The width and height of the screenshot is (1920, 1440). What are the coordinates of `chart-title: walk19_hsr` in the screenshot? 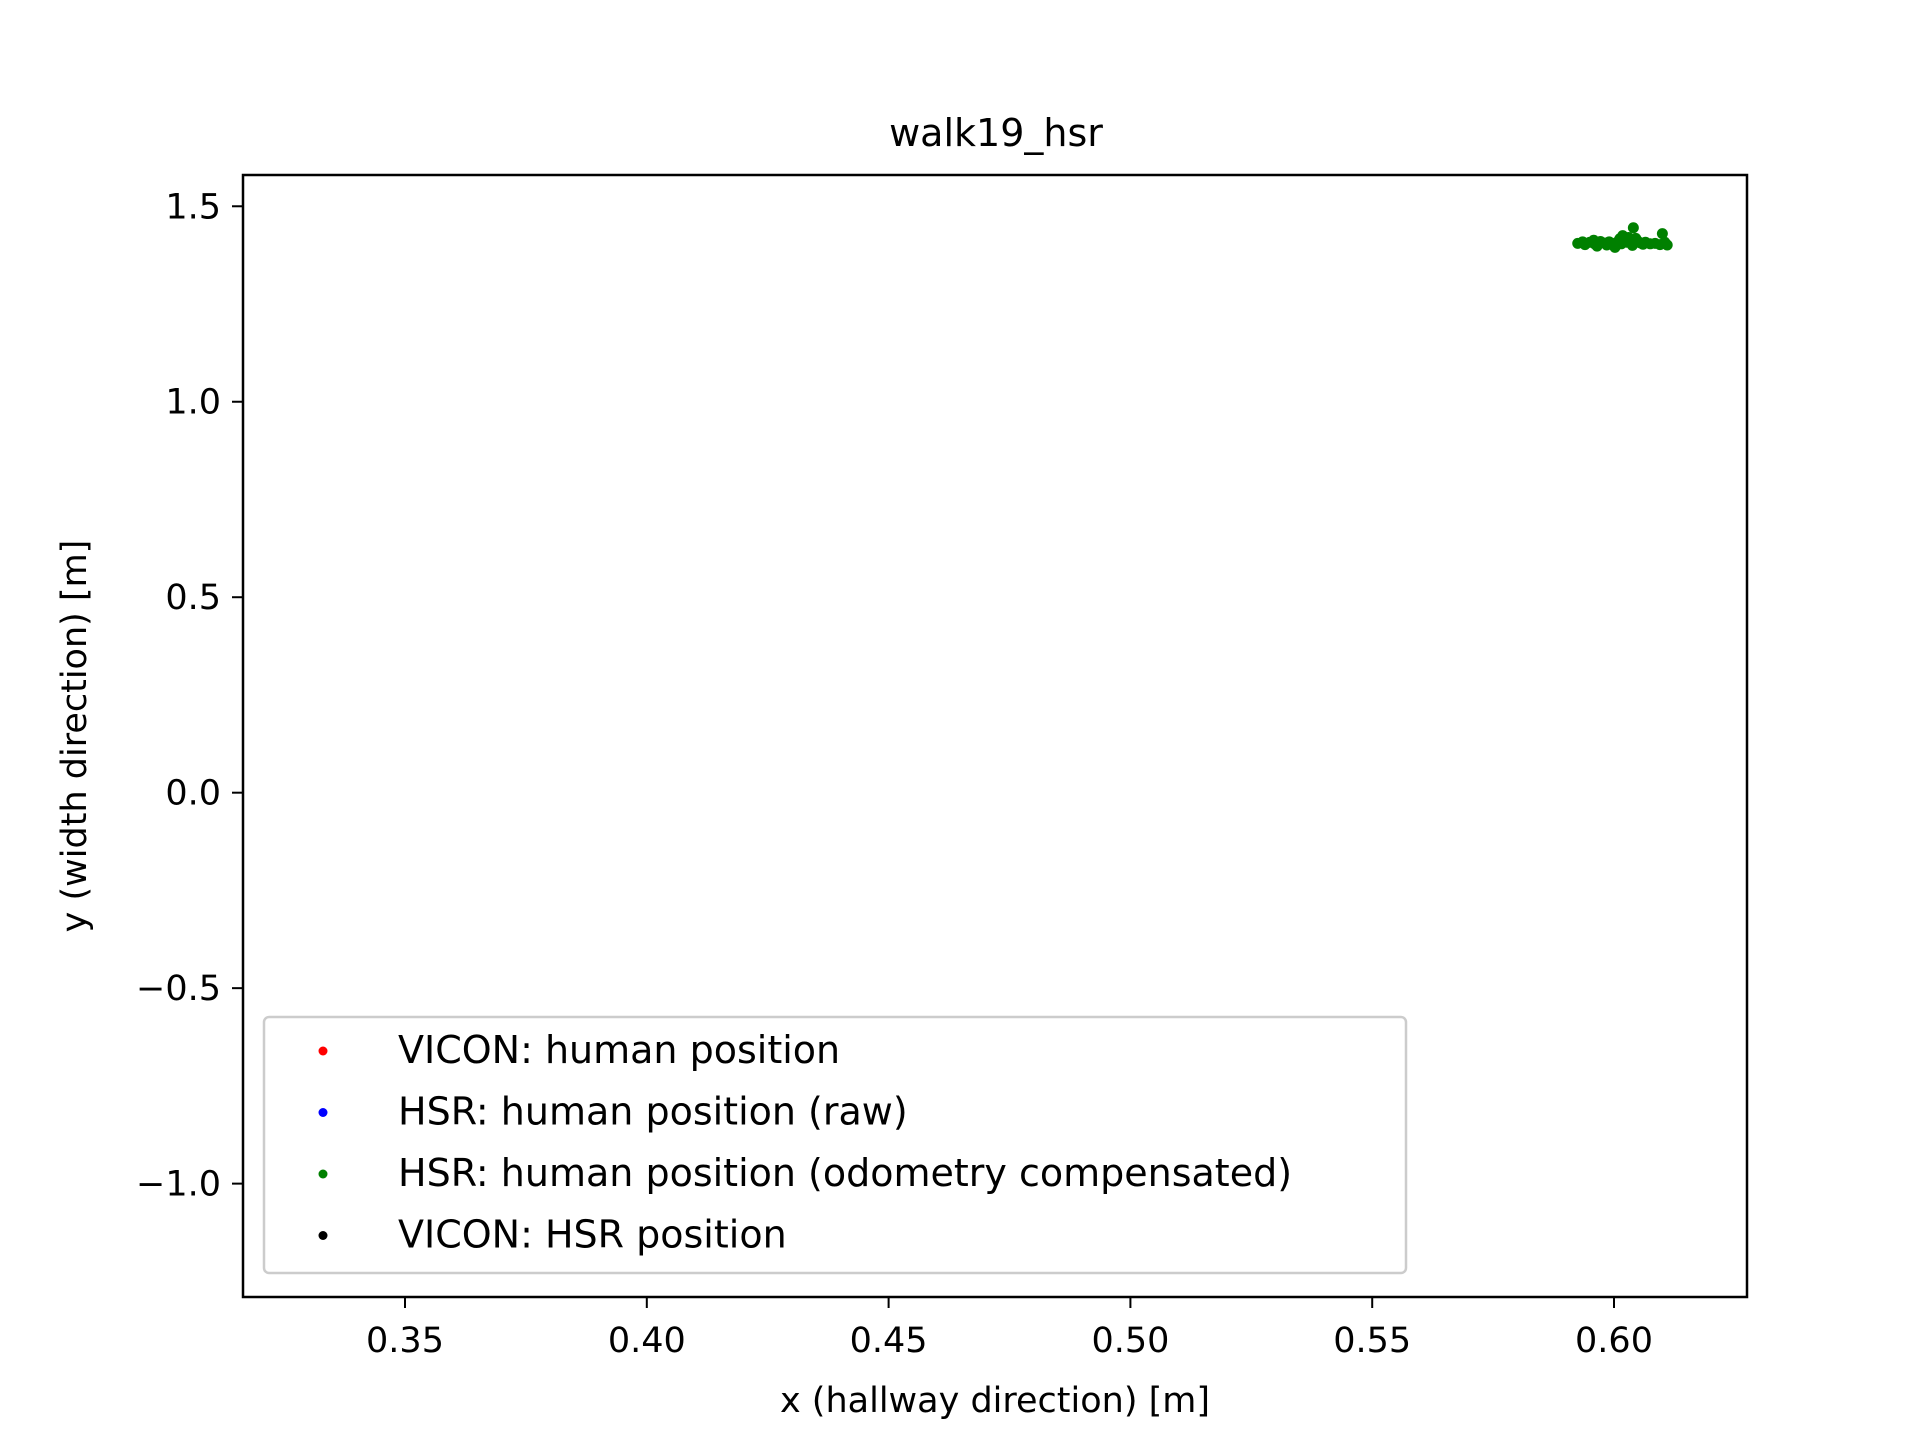 It's located at (996, 133).